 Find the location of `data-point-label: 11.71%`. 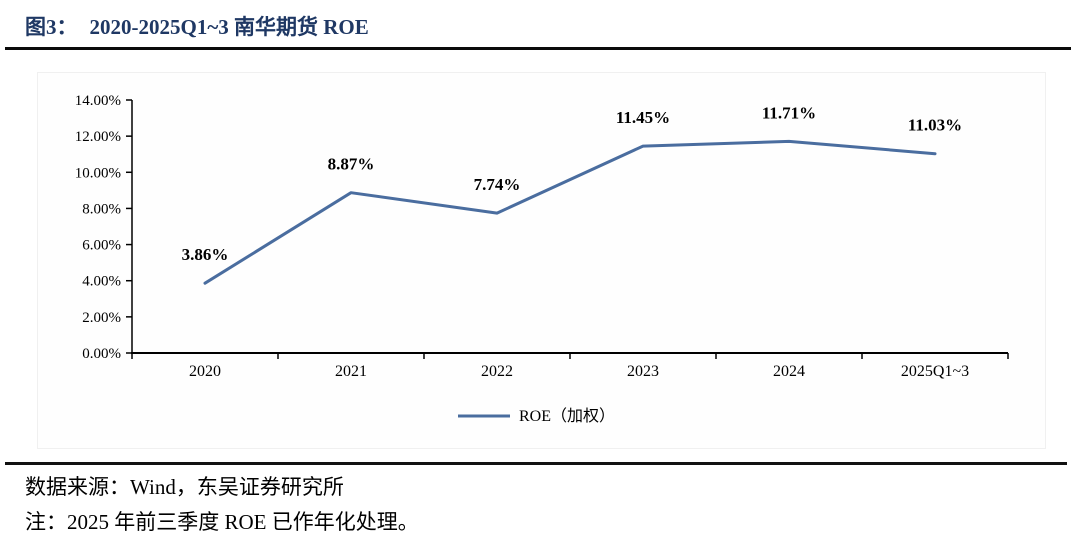

data-point-label: 11.71% is located at coordinates (789, 112).